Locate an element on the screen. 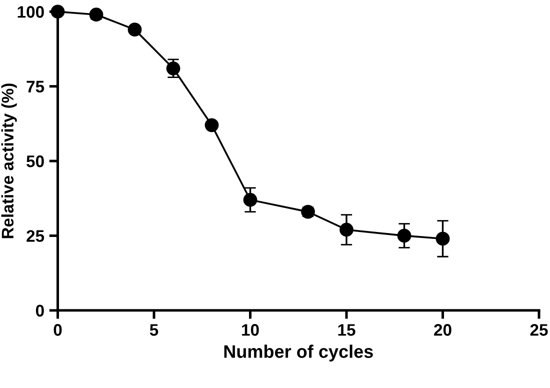 The image size is (550, 388). x-tick-label: 0 is located at coordinates (58, 330).